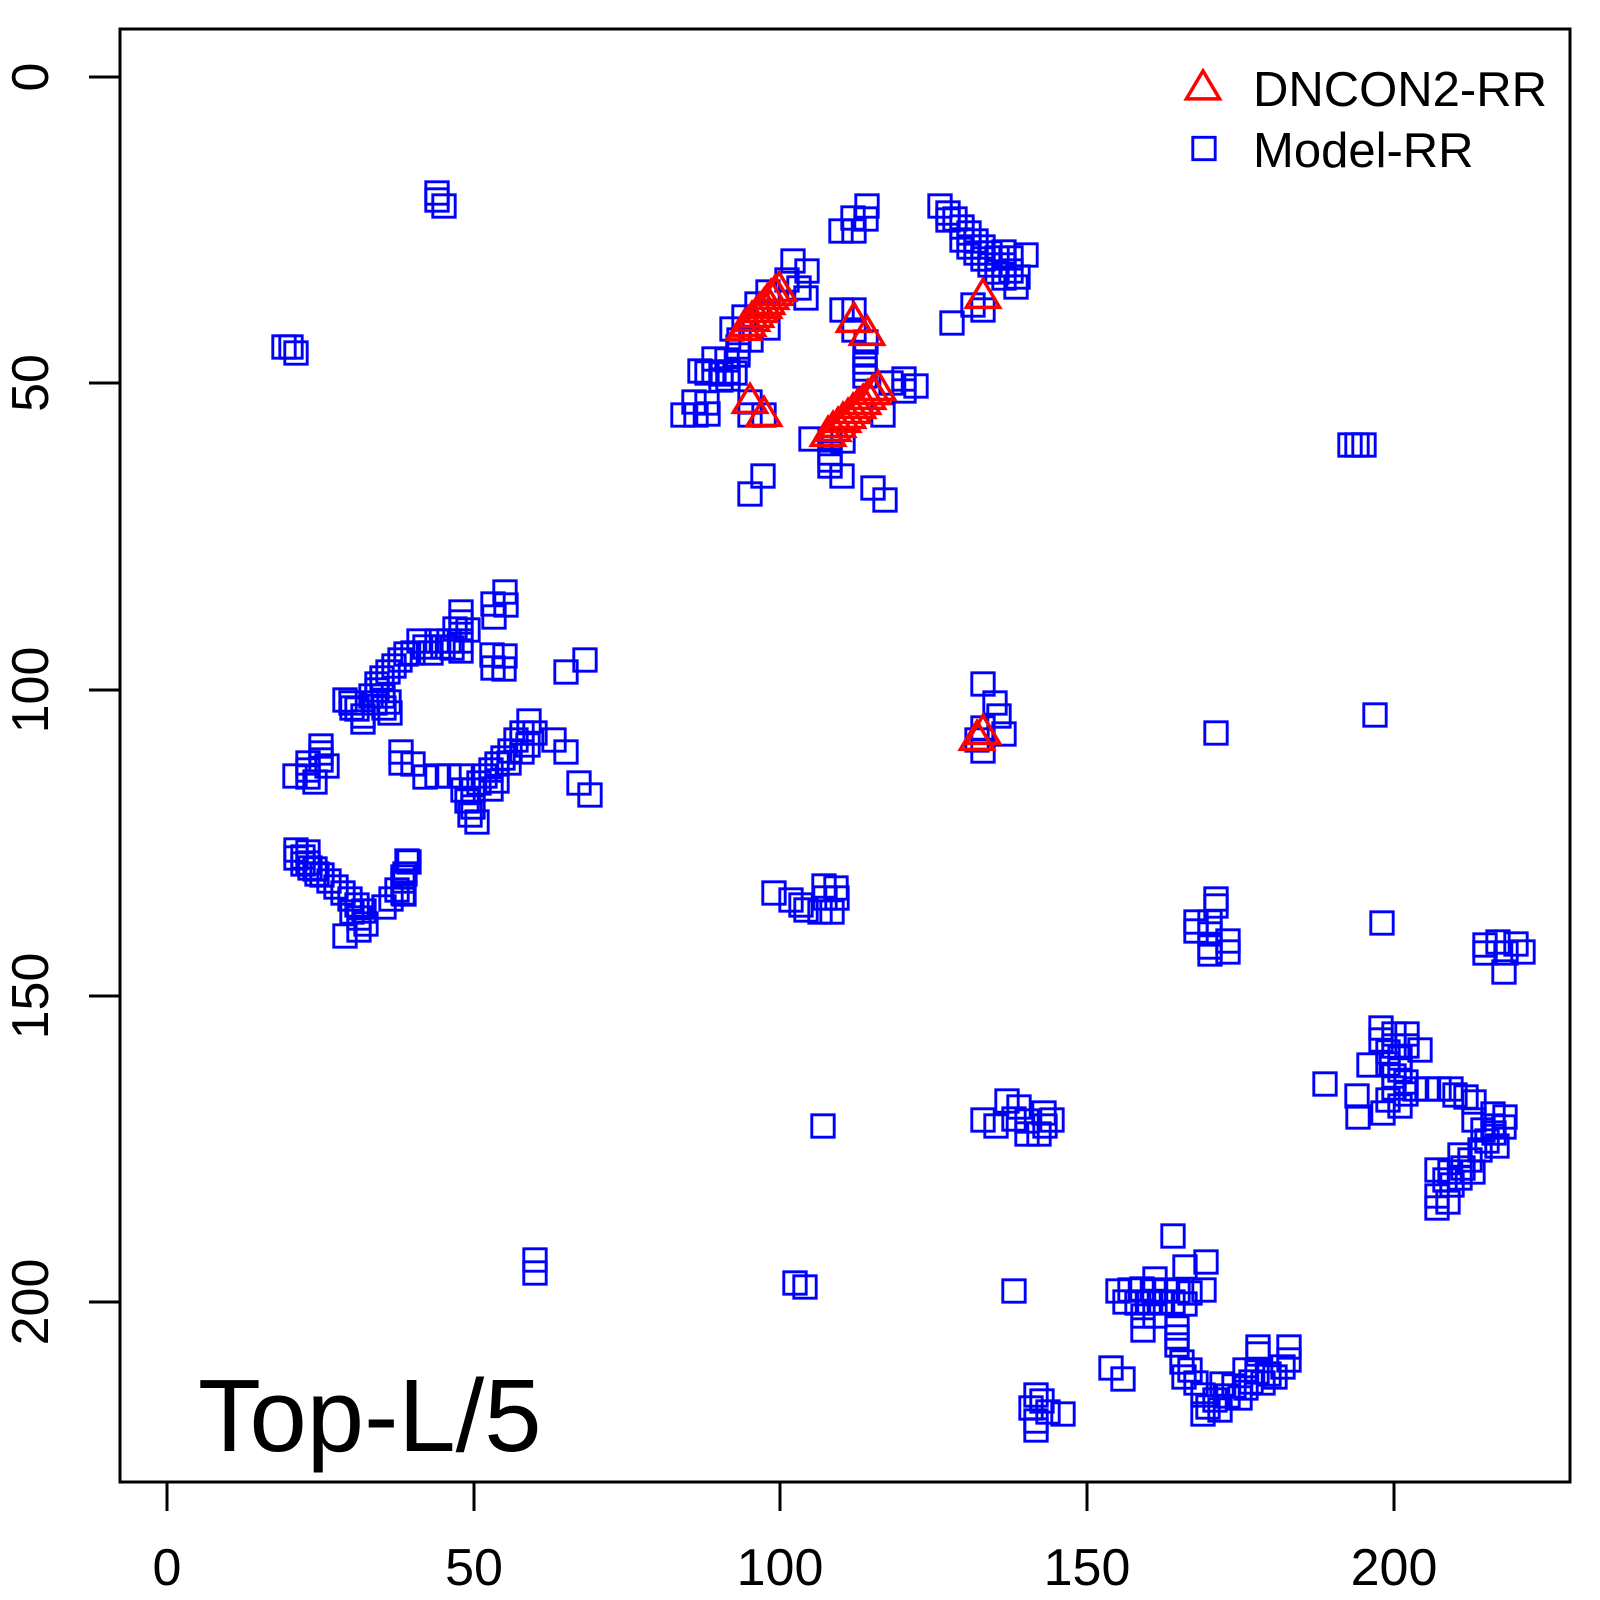  I want to click on svg-text: DNCON2-RR, so click(1400, 90).